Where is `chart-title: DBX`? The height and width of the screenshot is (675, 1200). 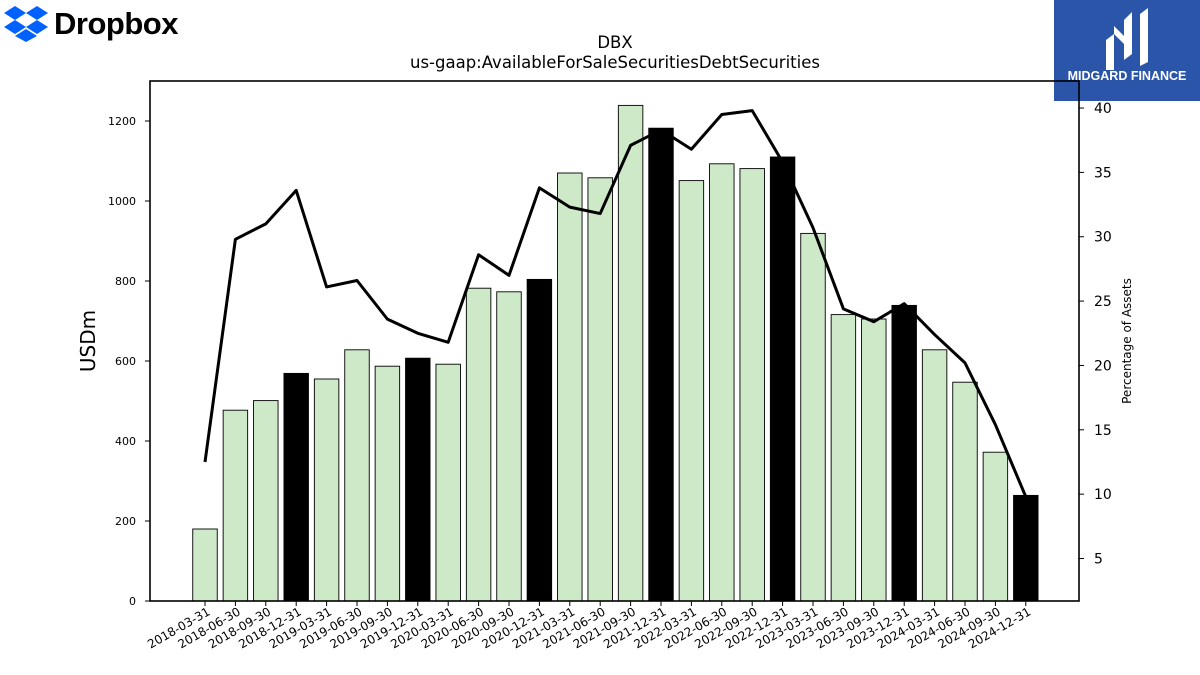 chart-title: DBX is located at coordinates (614, 42).